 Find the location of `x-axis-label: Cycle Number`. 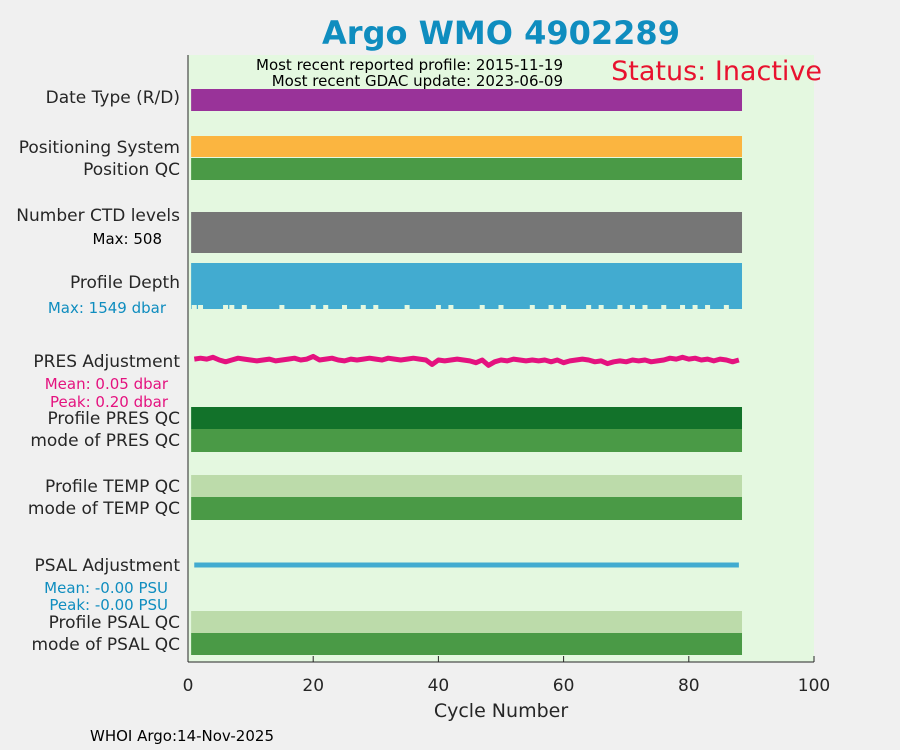

x-axis-label: Cycle Number is located at coordinates (501, 711).